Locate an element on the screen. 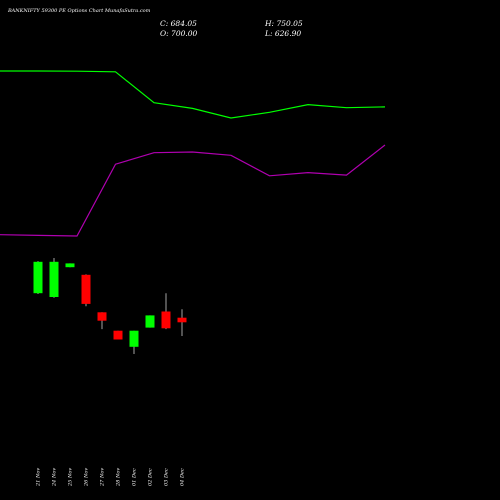 The width and height of the screenshot is (500, 500). date-label: 04 Dec is located at coordinates (183, 477).